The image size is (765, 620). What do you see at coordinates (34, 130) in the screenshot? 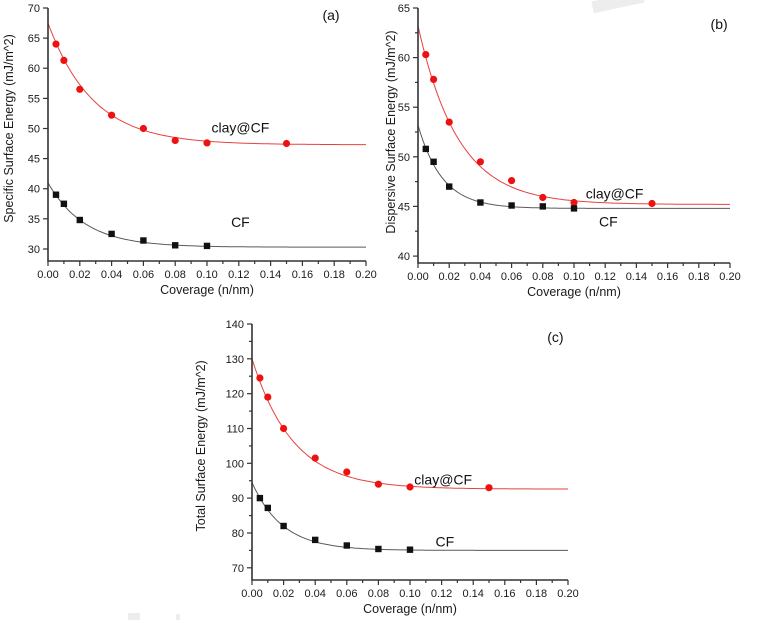
I see `y-tick-label: 50` at bounding box center [34, 130].